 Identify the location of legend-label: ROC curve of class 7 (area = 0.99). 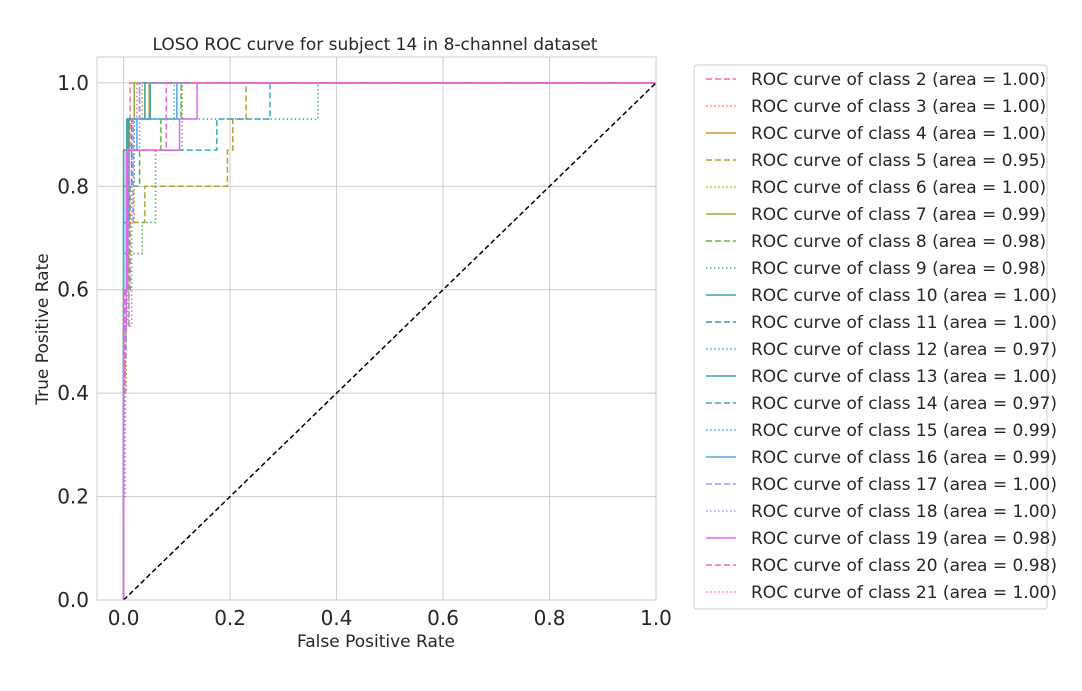
(898, 215).